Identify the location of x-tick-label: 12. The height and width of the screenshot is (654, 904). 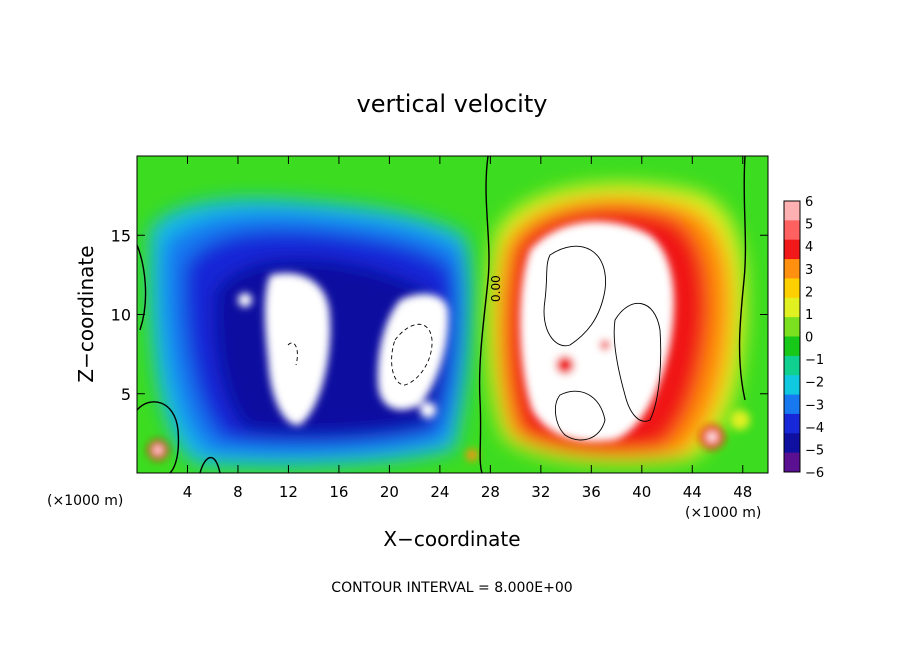
(288, 492).